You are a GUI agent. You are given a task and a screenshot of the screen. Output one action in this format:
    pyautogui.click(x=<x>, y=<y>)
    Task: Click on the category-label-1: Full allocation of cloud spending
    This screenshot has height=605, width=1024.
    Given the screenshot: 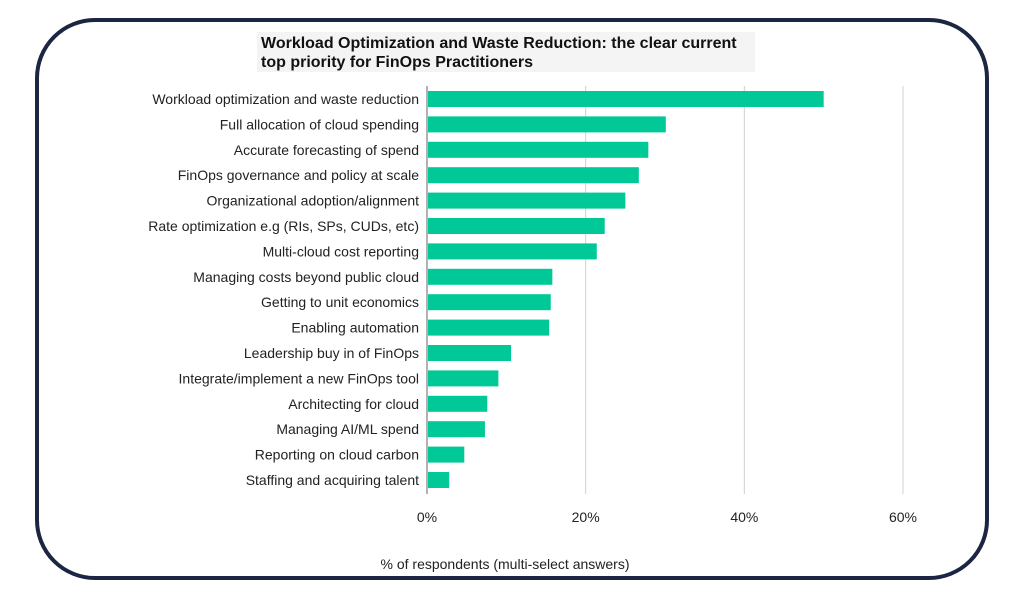 What is the action you would take?
    pyautogui.click(x=319, y=124)
    